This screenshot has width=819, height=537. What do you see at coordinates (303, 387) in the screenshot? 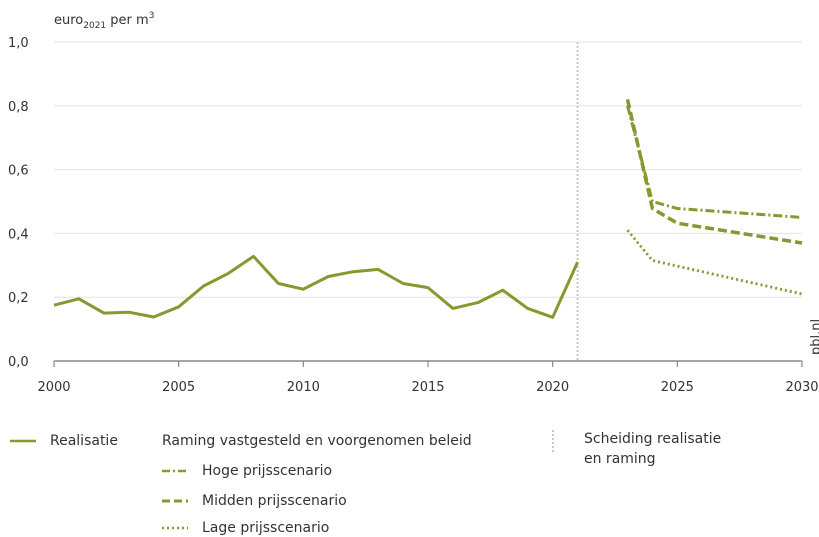
I see `x-tick-label: 2010` at bounding box center [303, 387].